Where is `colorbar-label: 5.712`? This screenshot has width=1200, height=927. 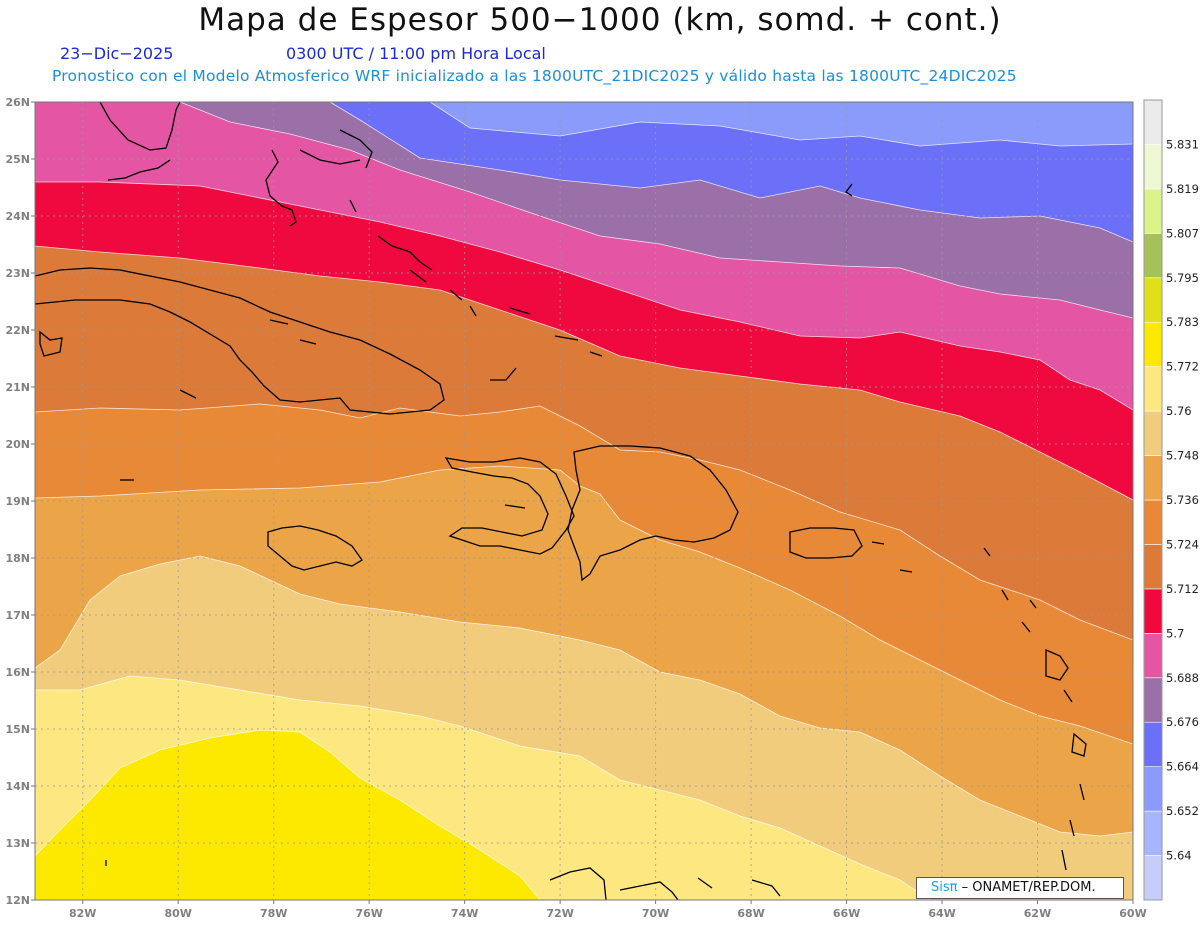
colorbar-label: 5.712 is located at coordinates (1182, 589).